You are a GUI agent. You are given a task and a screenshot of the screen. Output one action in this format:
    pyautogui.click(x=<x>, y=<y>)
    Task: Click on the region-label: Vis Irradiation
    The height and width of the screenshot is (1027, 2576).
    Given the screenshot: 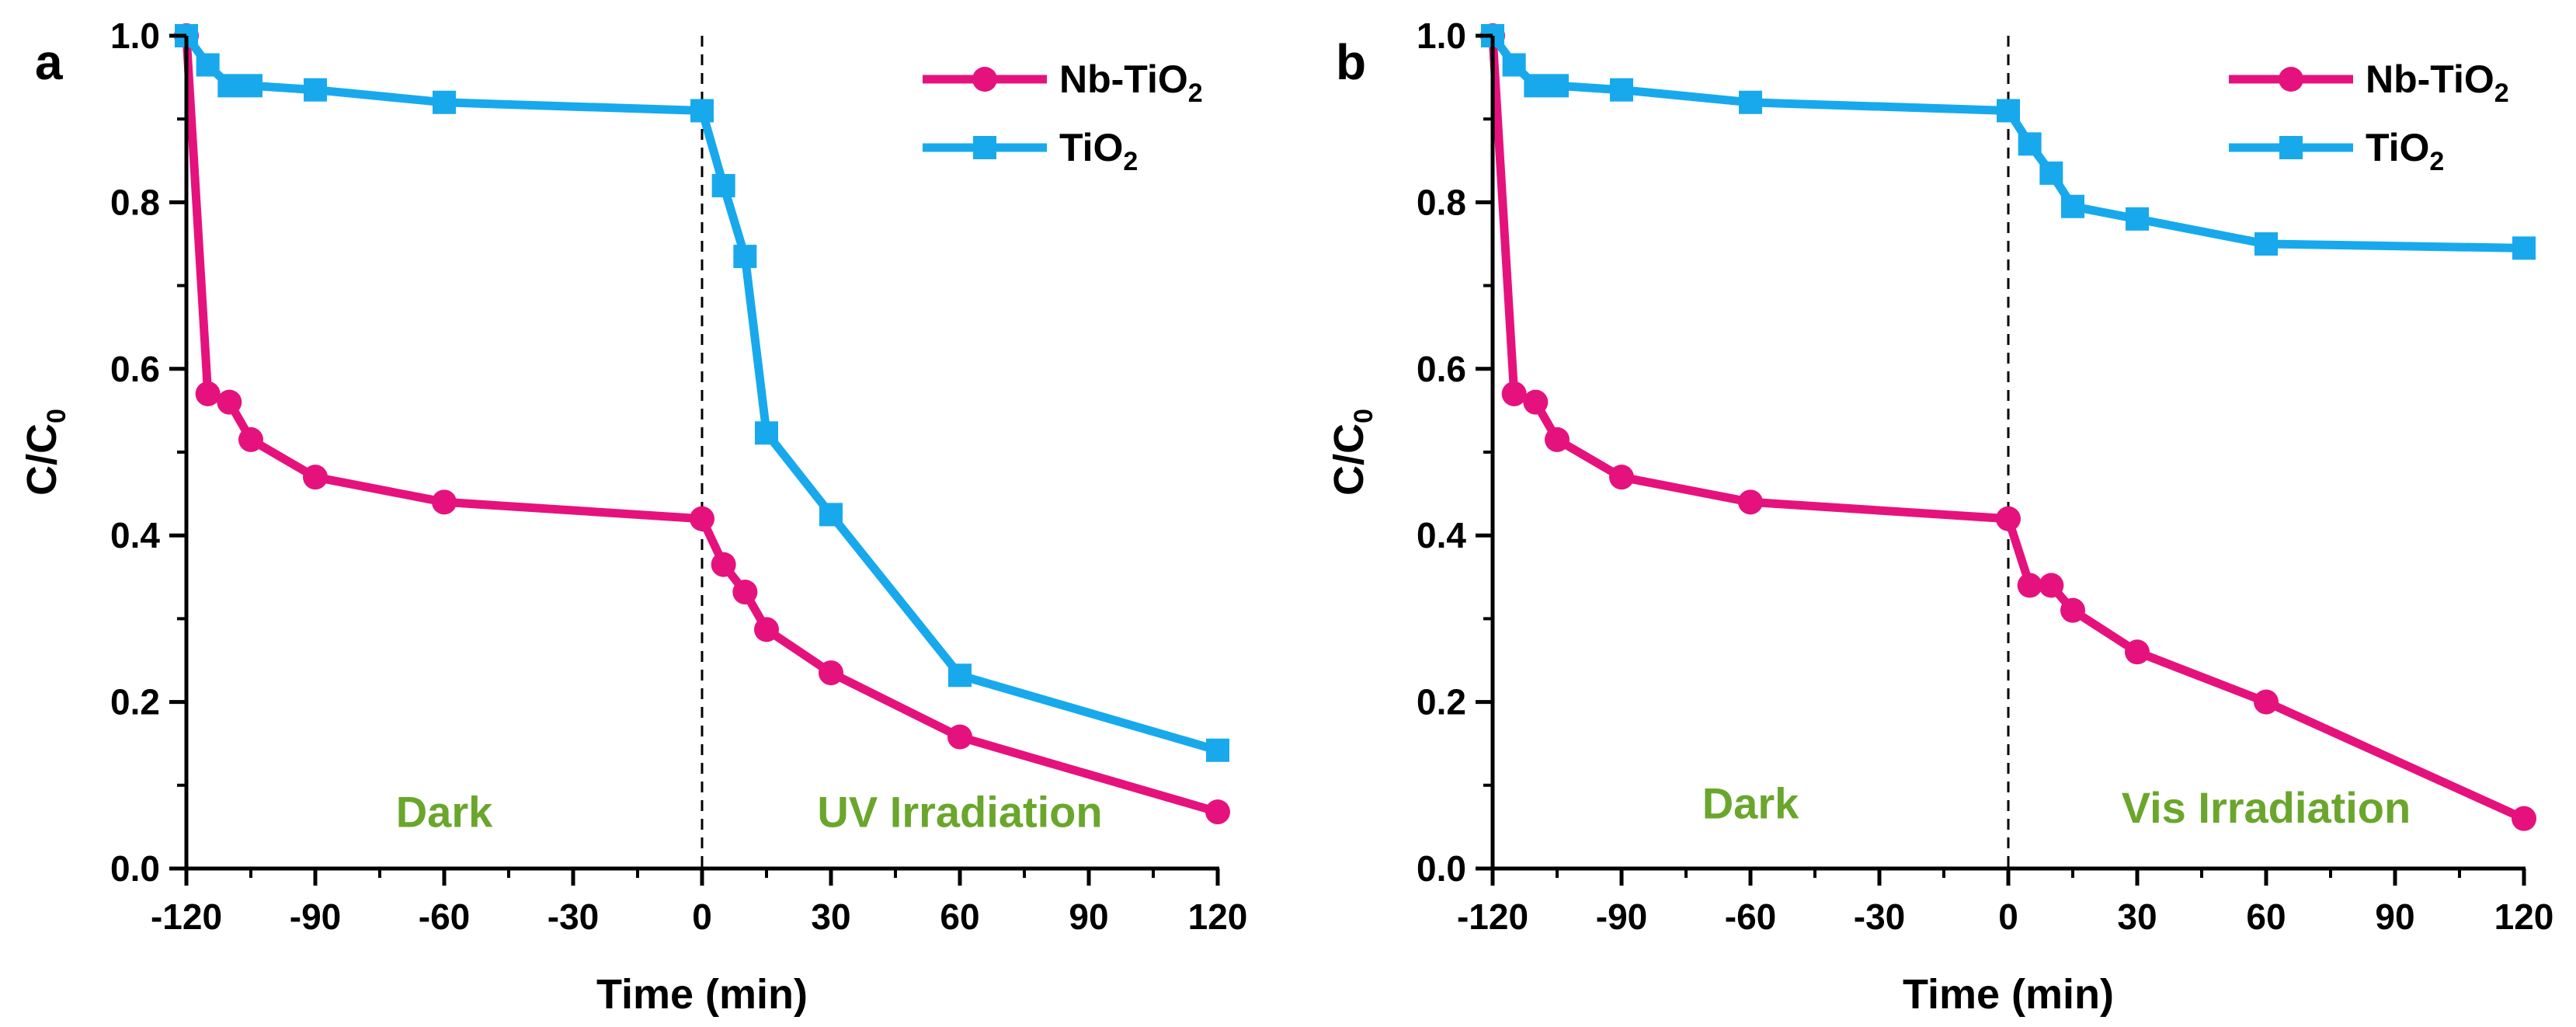 What is the action you would take?
    pyautogui.click(x=2266, y=808)
    